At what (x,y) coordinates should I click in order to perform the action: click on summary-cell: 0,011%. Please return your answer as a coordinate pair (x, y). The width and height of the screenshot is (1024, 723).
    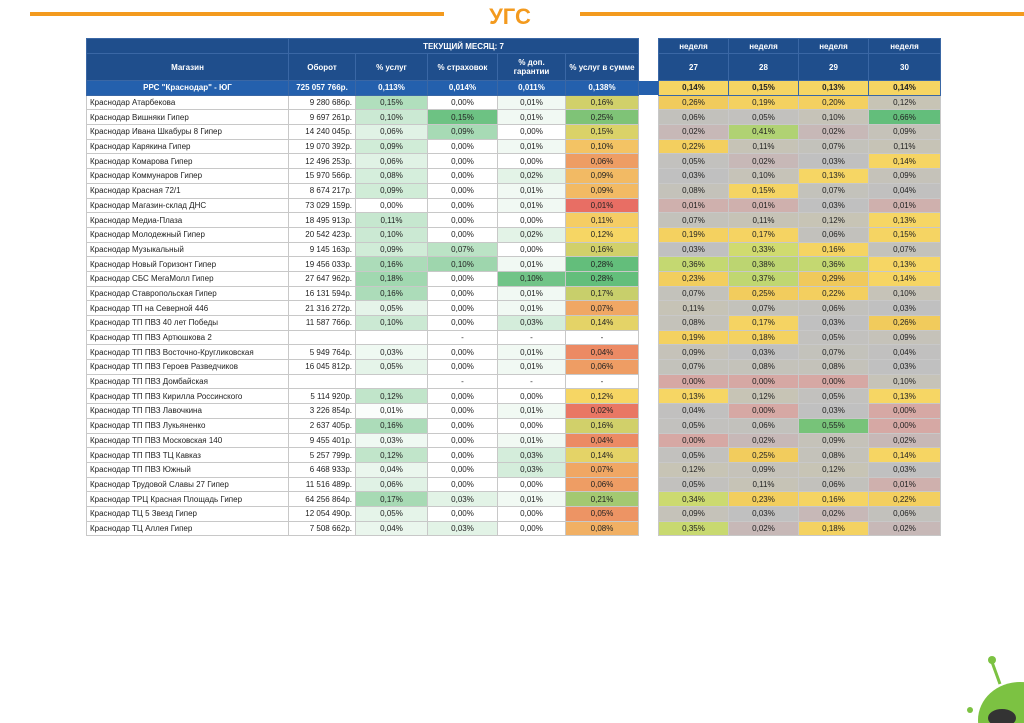
    Looking at the image, I should click on (531, 88).